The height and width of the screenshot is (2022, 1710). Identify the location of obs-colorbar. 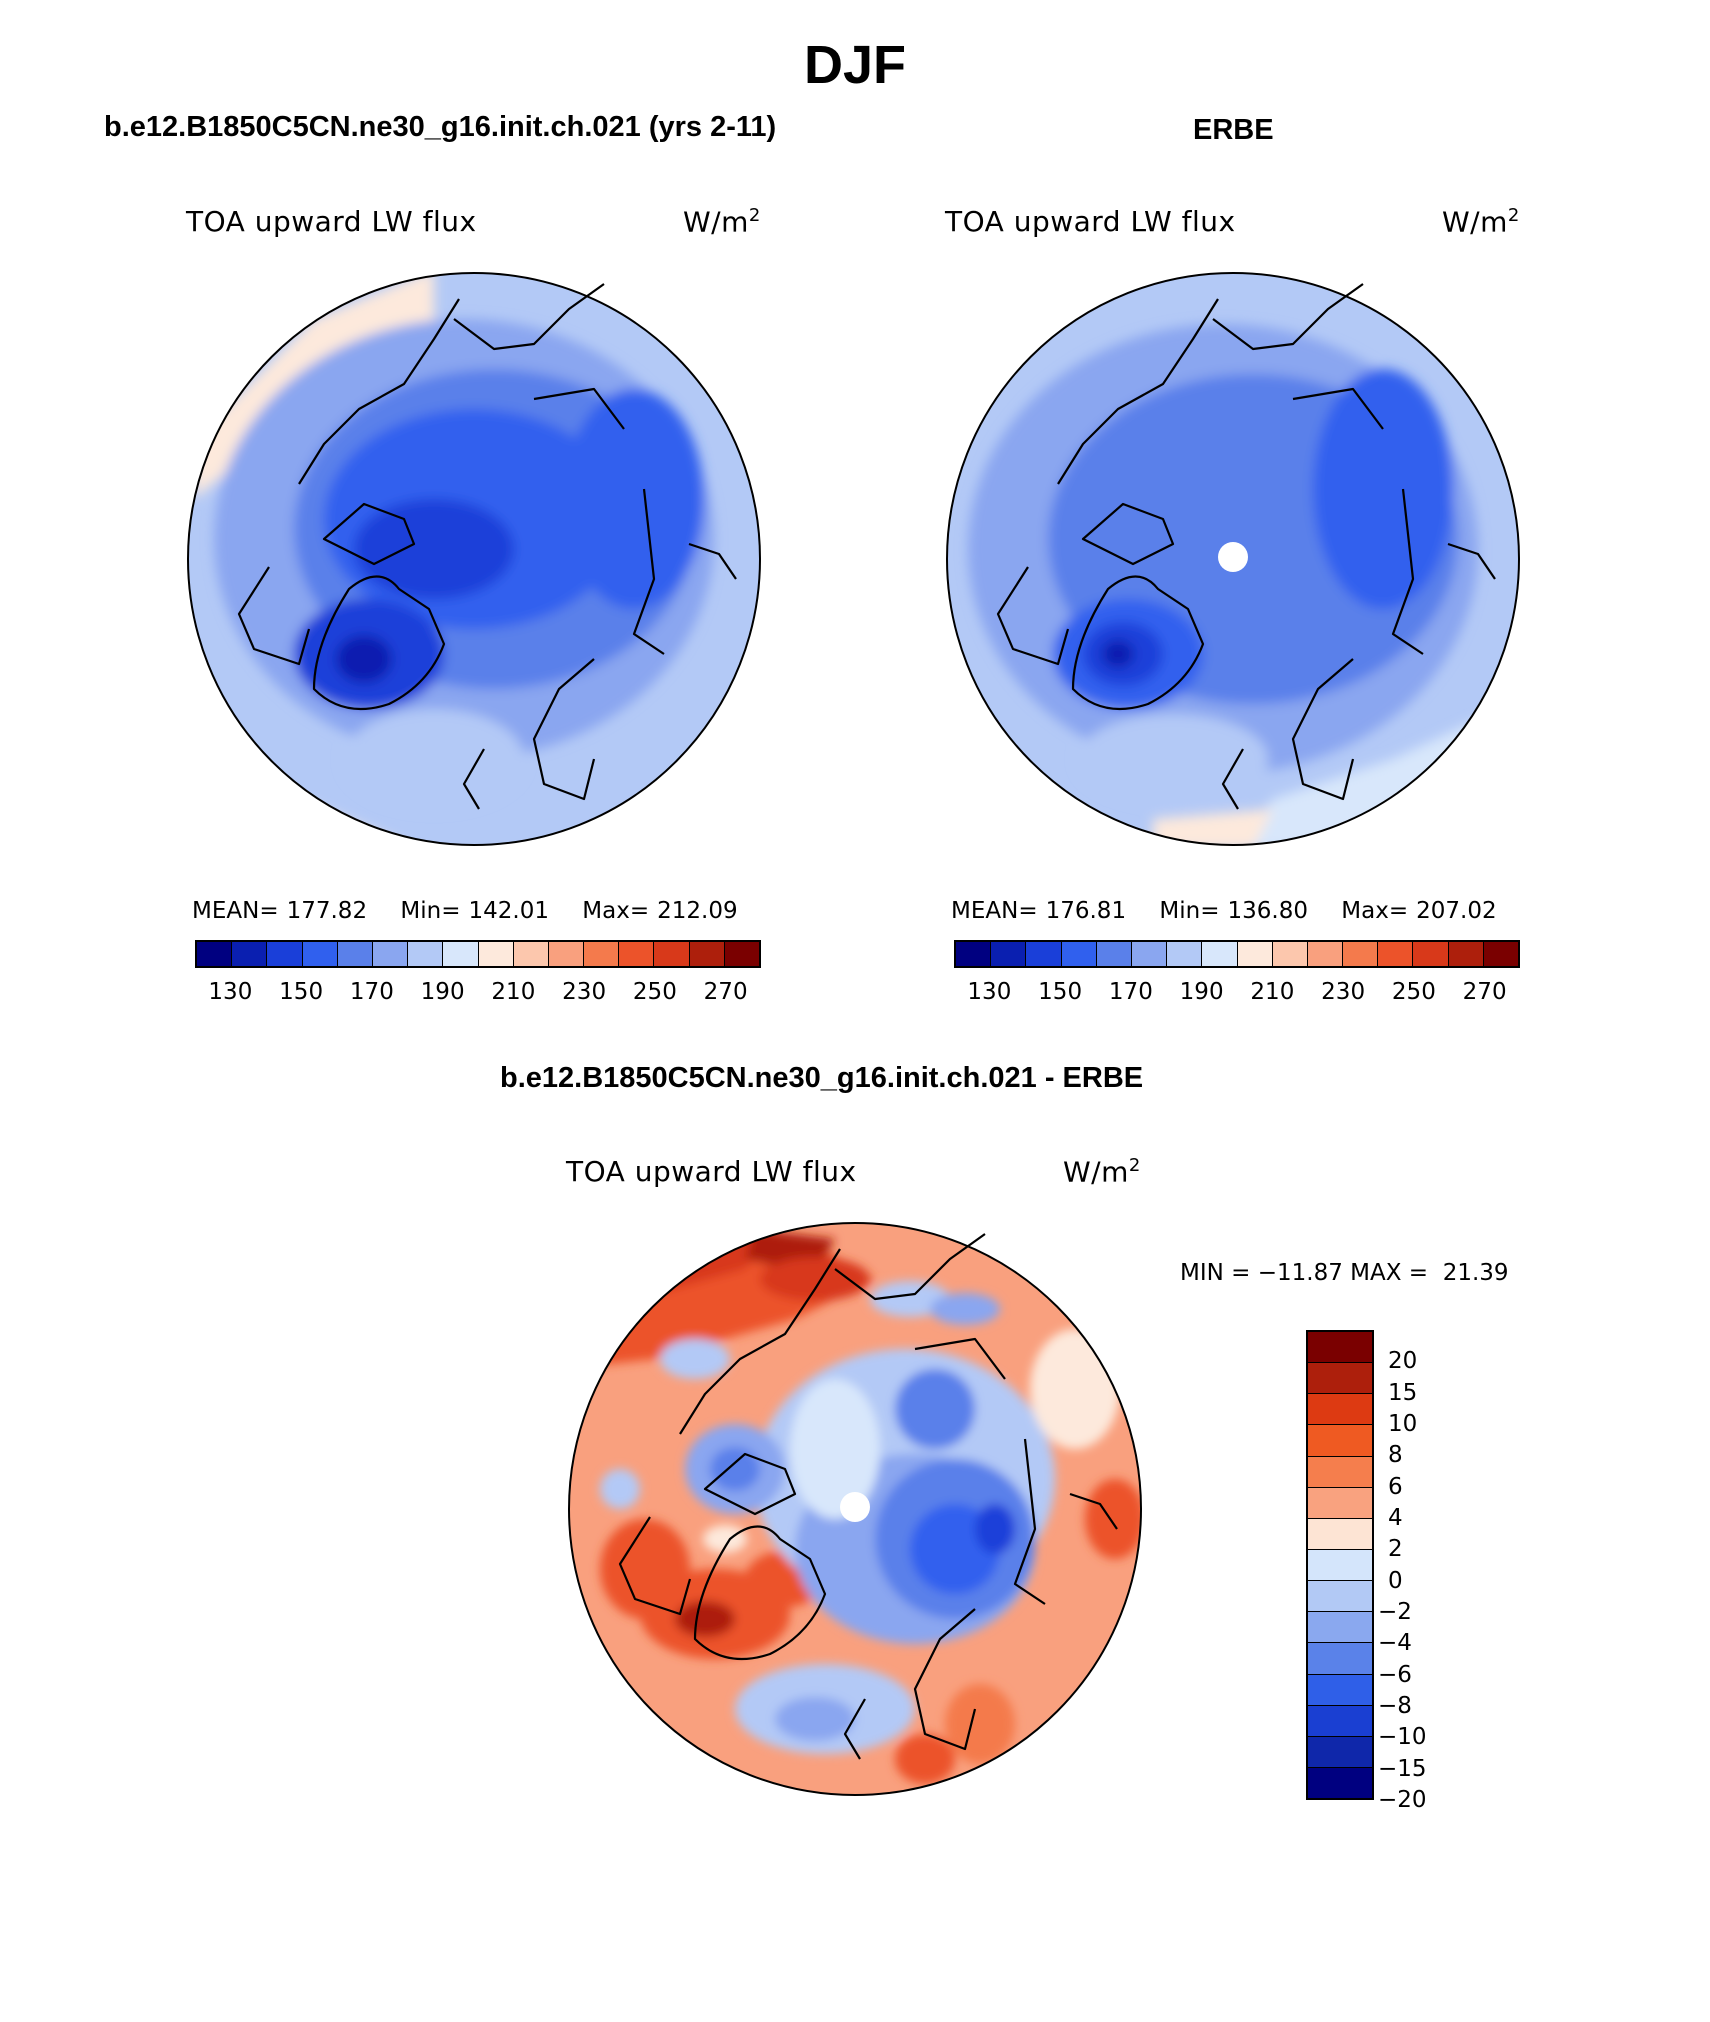
(1237, 954).